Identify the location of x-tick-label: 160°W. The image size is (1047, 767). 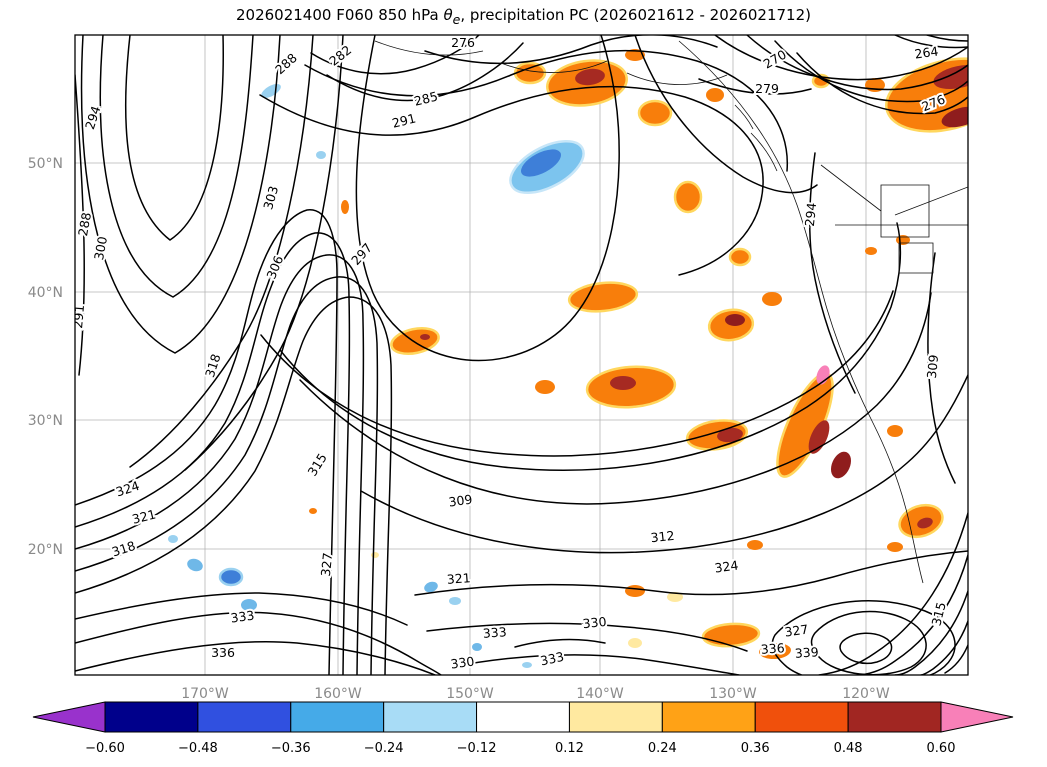
(338, 694).